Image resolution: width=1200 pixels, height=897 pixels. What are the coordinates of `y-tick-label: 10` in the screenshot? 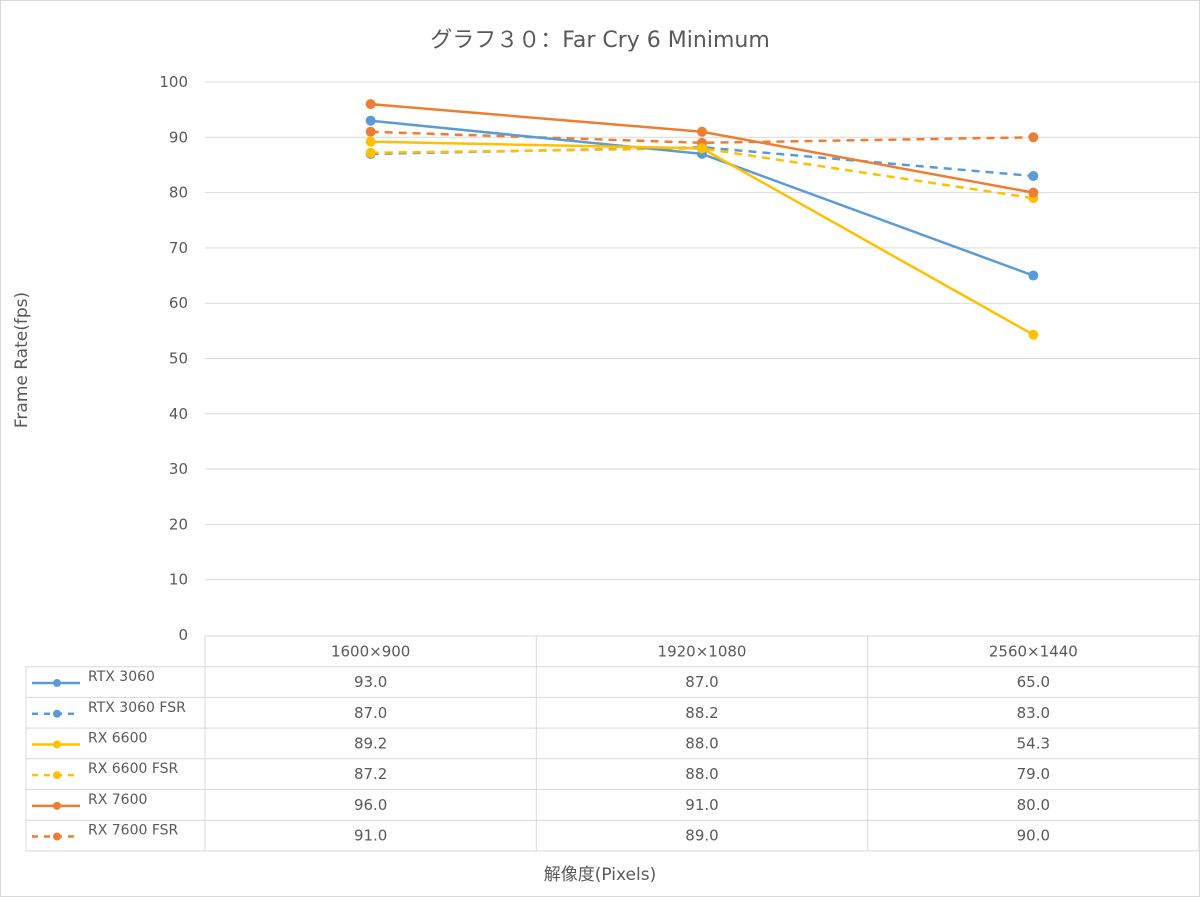 It's located at (178, 580).